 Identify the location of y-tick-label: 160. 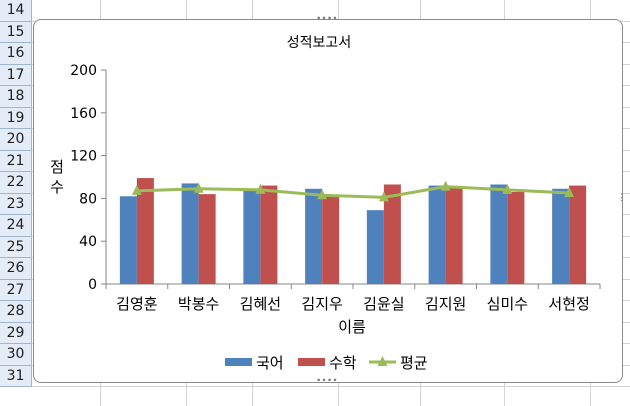
(83, 114).